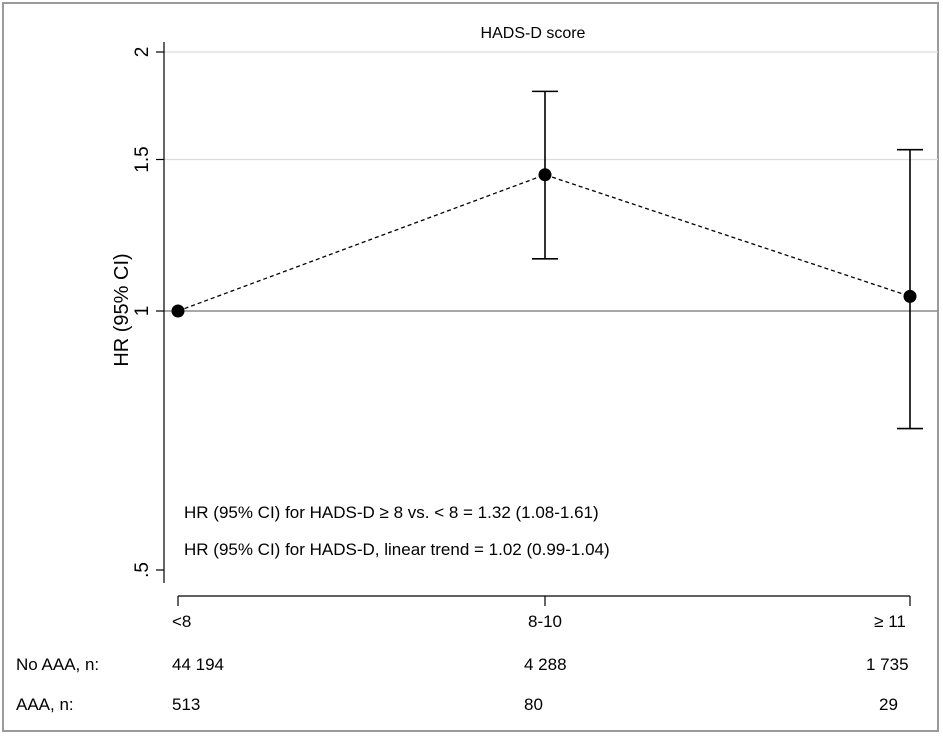 The image size is (943, 736). What do you see at coordinates (198, 664) in the screenshot?
I see `table-cell-no-aaa-lt8: 44 194` at bounding box center [198, 664].